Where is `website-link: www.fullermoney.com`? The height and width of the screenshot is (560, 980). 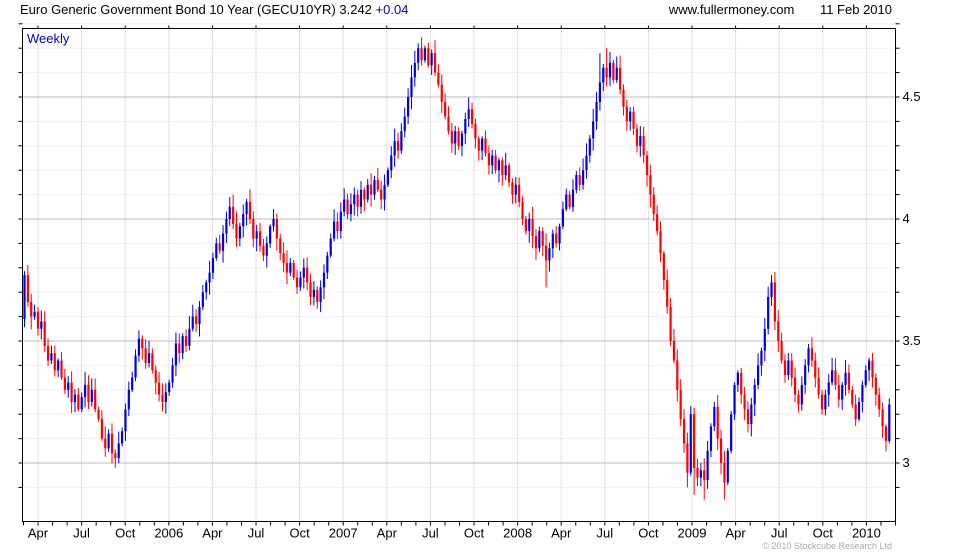
website-link: www.fullermoney.com is located at coordinates (731, 9).